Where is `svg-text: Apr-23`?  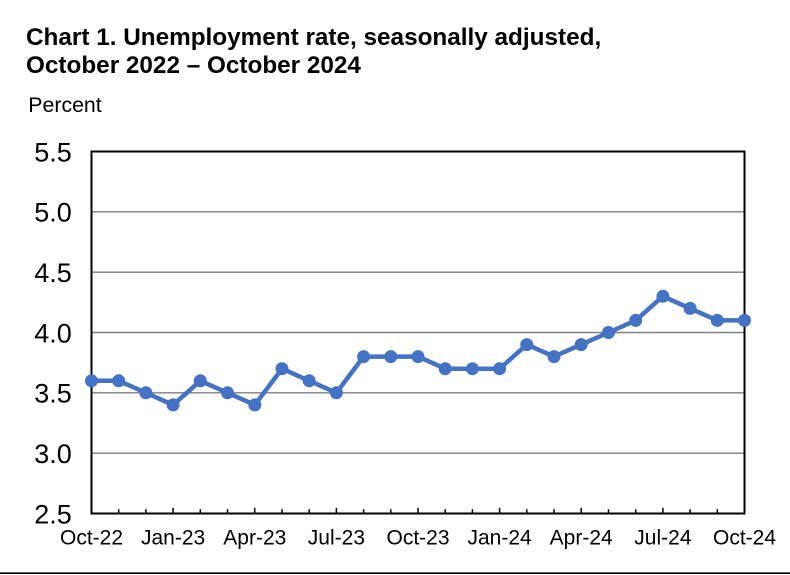
svg-text: Apr-23 is located at coordinates (254, 537).